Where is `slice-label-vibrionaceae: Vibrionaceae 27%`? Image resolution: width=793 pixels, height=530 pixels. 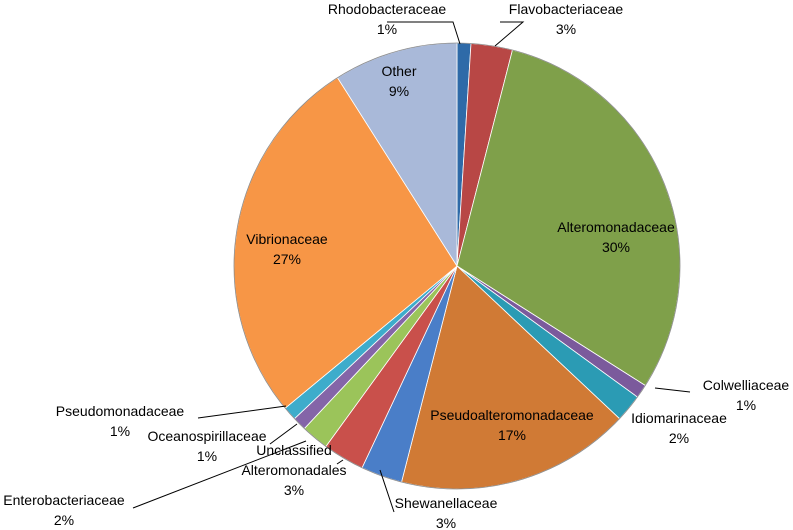 slice-label-vibrionaceae: Vibrionaceae 27% is located at coordinates (287, 249).